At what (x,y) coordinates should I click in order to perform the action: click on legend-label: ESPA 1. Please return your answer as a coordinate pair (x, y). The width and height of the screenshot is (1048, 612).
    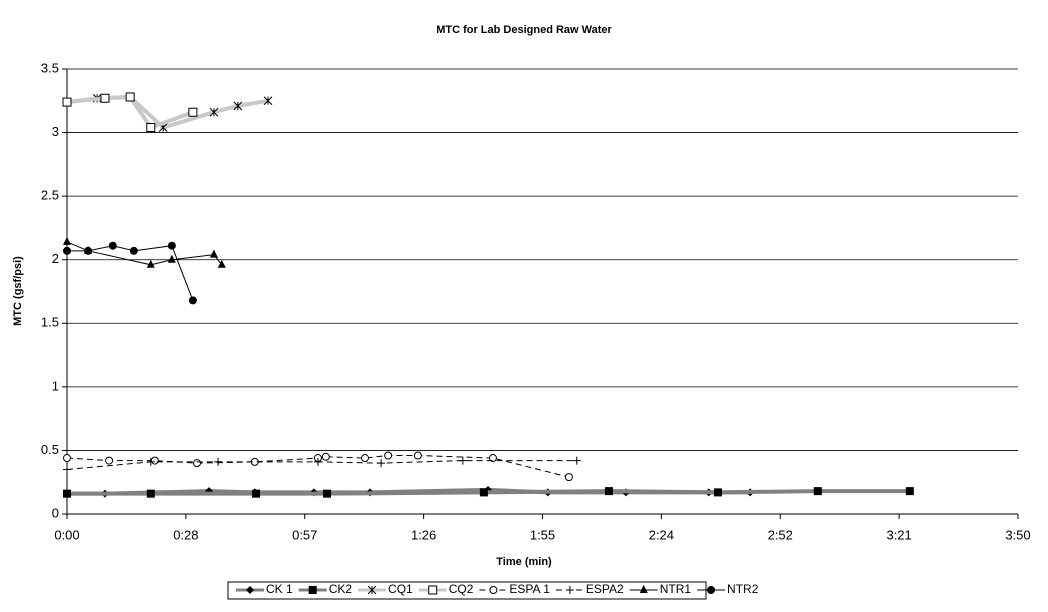
    Looking at the image, I should click on (529, 589).